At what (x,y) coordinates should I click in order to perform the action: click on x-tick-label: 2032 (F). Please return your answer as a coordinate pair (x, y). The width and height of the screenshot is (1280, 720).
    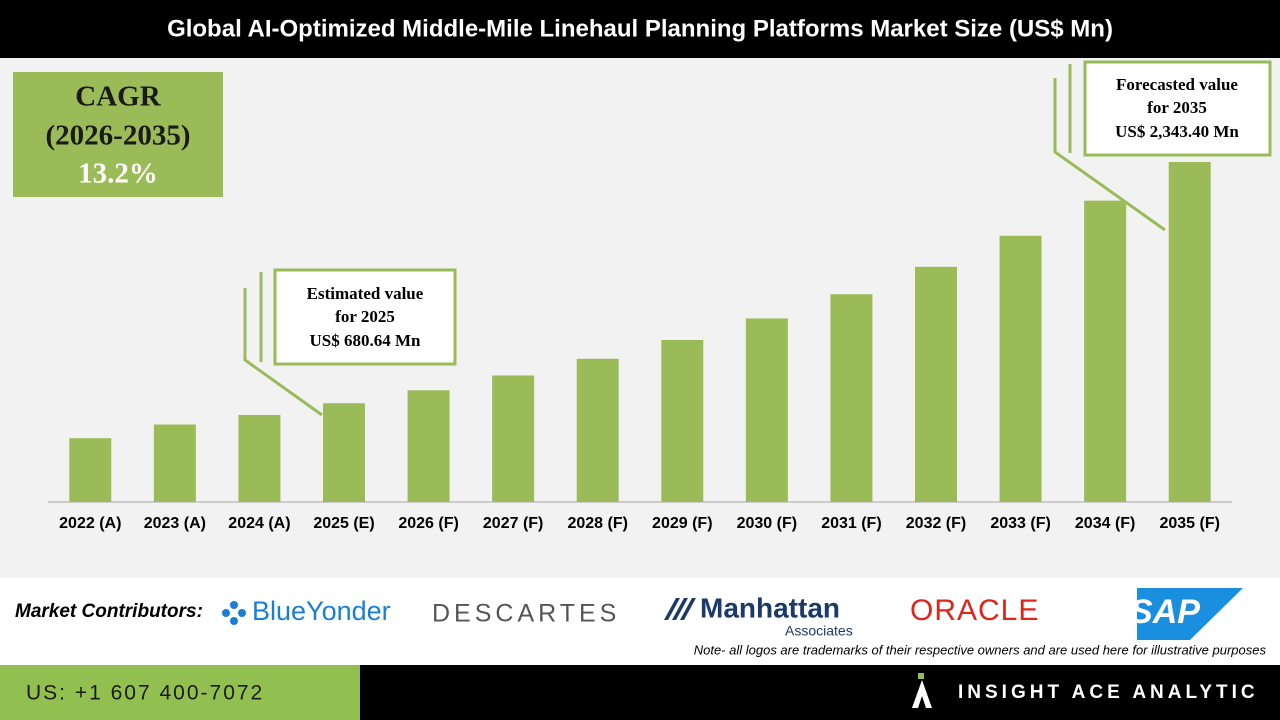
    Looking at the image, I should click on (936, 523).